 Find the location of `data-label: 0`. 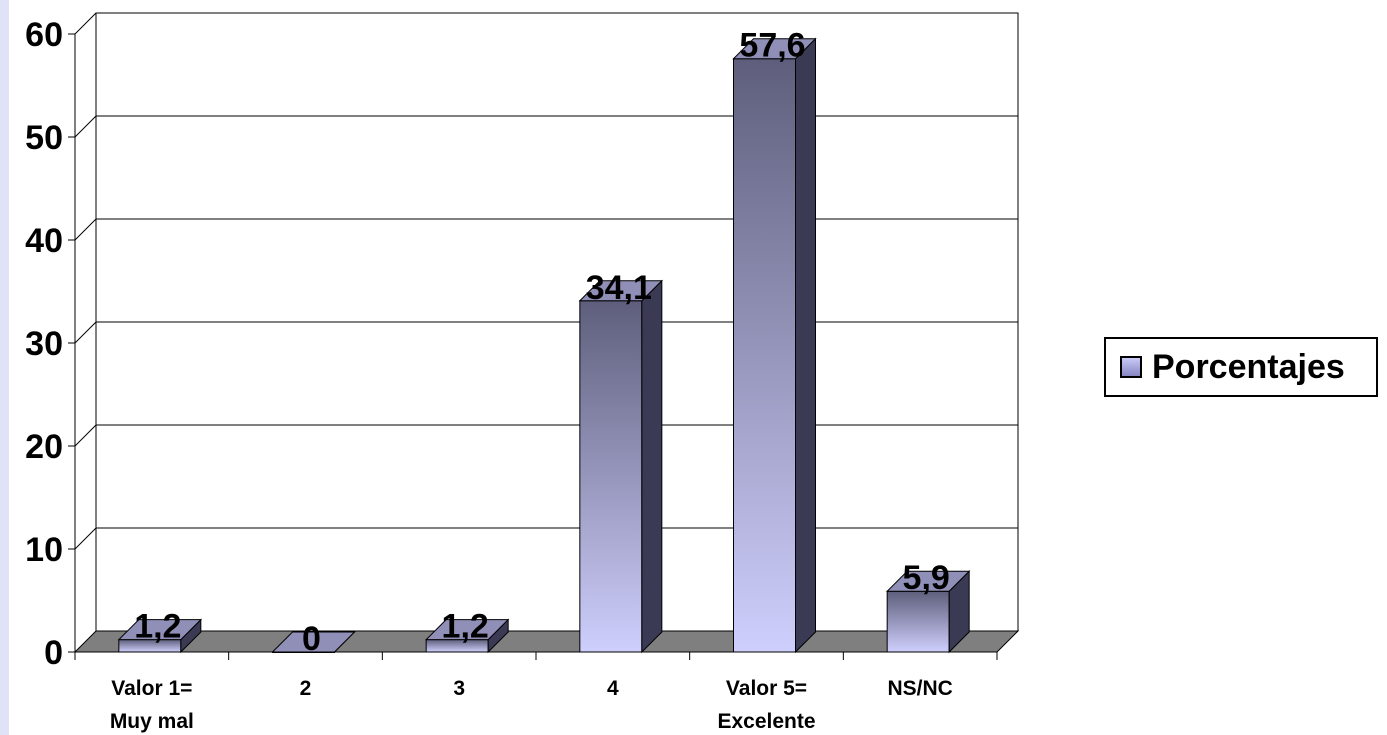

data-label: 0 is located at coordinates (311, 639).